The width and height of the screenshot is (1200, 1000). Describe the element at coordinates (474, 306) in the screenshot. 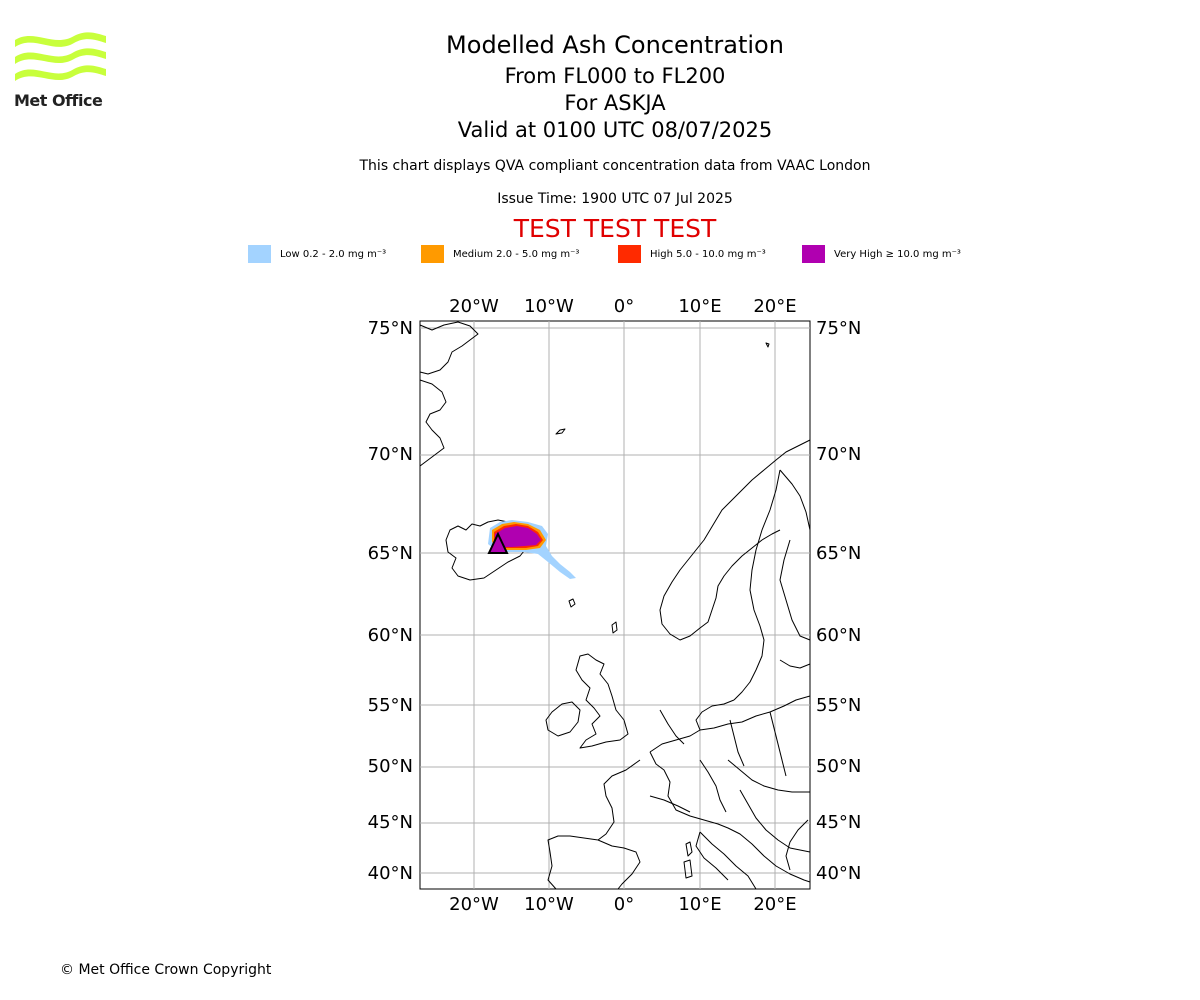

I see `lon-label-top: 20°W` at that location.